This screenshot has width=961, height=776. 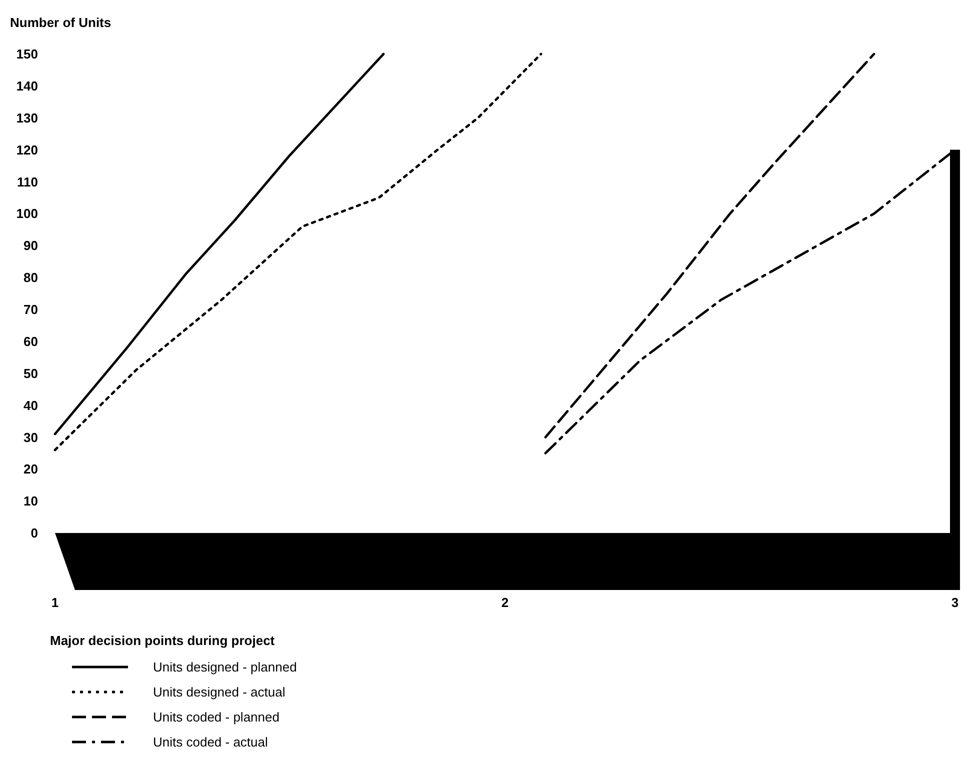 I want to click on y-tick-label: 90, so click(x=31, y=246).